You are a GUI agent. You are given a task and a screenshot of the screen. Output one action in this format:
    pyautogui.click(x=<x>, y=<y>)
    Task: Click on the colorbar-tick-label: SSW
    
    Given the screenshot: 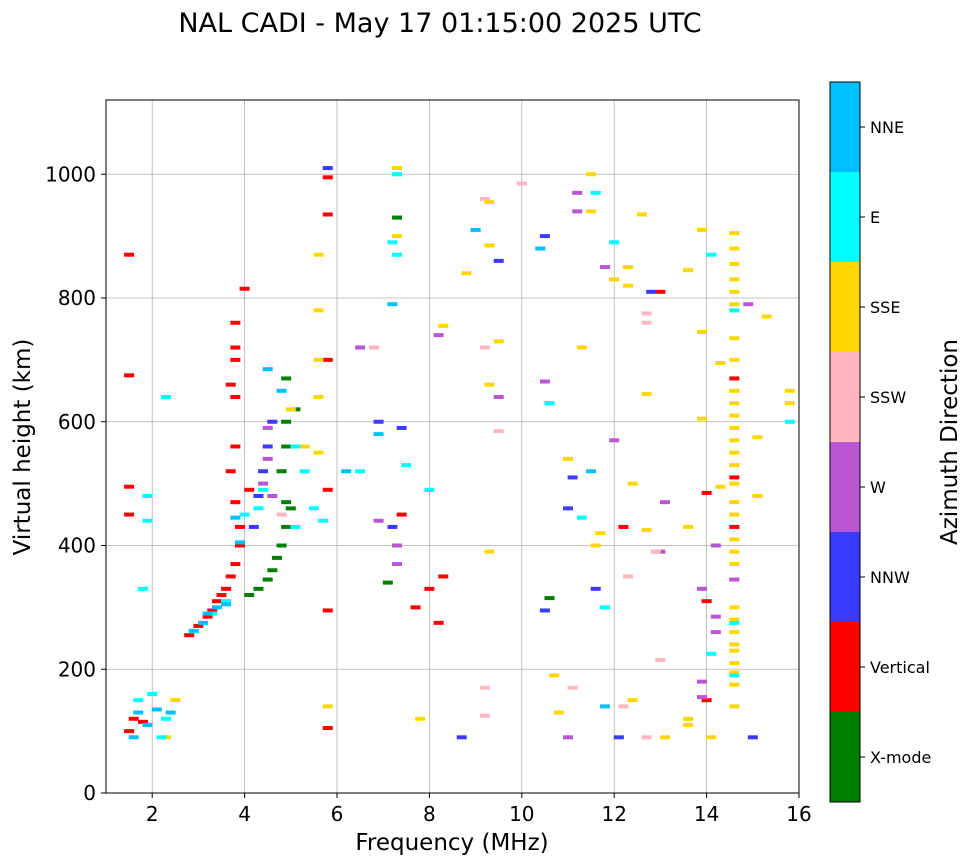 What is the action you would take?
    pyautogui.click(x=888, y=397)
    